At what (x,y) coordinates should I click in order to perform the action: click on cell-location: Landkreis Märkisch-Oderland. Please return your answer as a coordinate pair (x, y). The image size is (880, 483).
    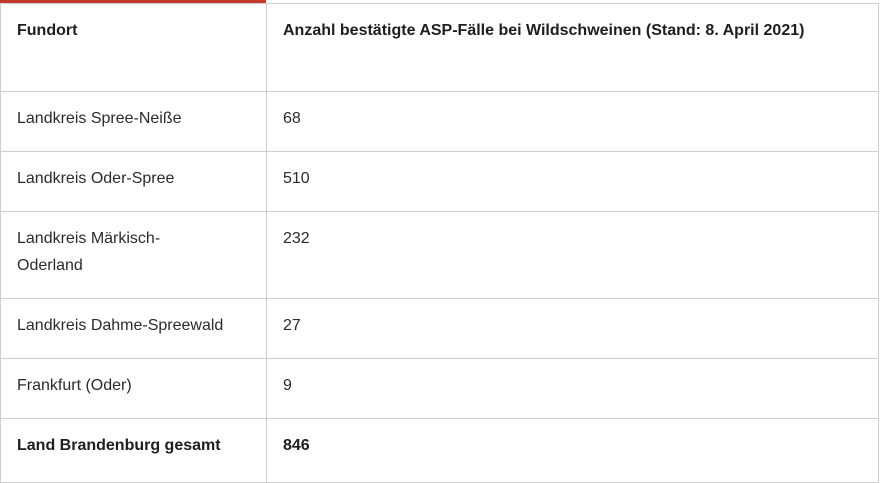
    Looking at the image, I should click on (133, 255).